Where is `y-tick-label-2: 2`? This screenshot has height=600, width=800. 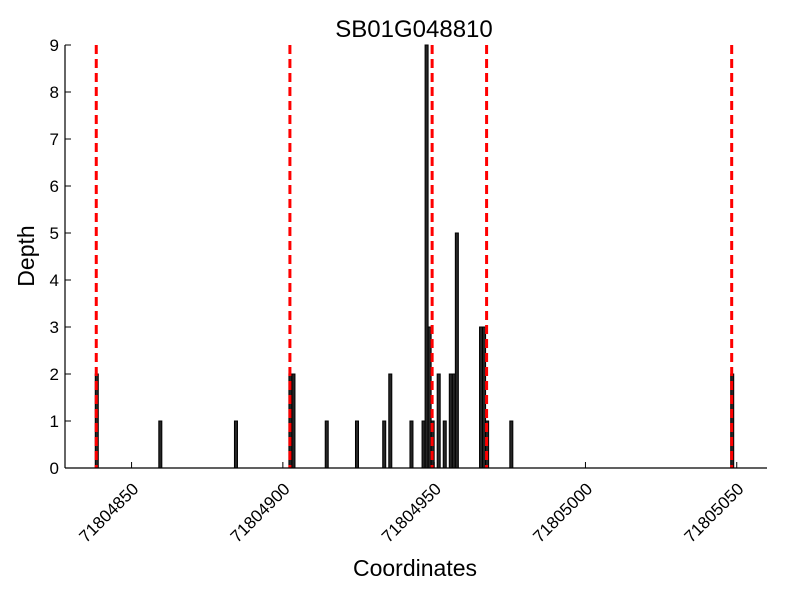
y-tick-label-2: 2 is located at coordinates (54, 374).